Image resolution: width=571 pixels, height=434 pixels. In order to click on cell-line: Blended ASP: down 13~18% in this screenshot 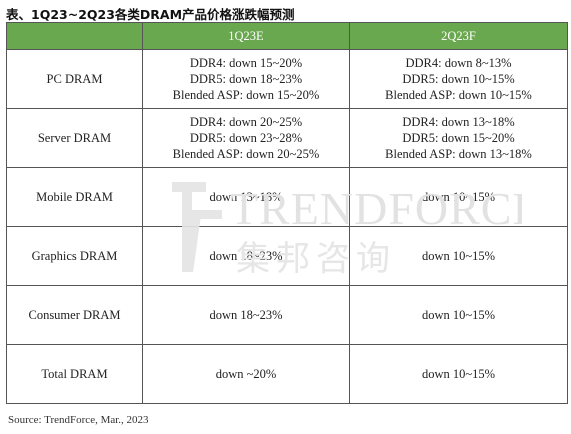, I will do `click(458, 154)`.